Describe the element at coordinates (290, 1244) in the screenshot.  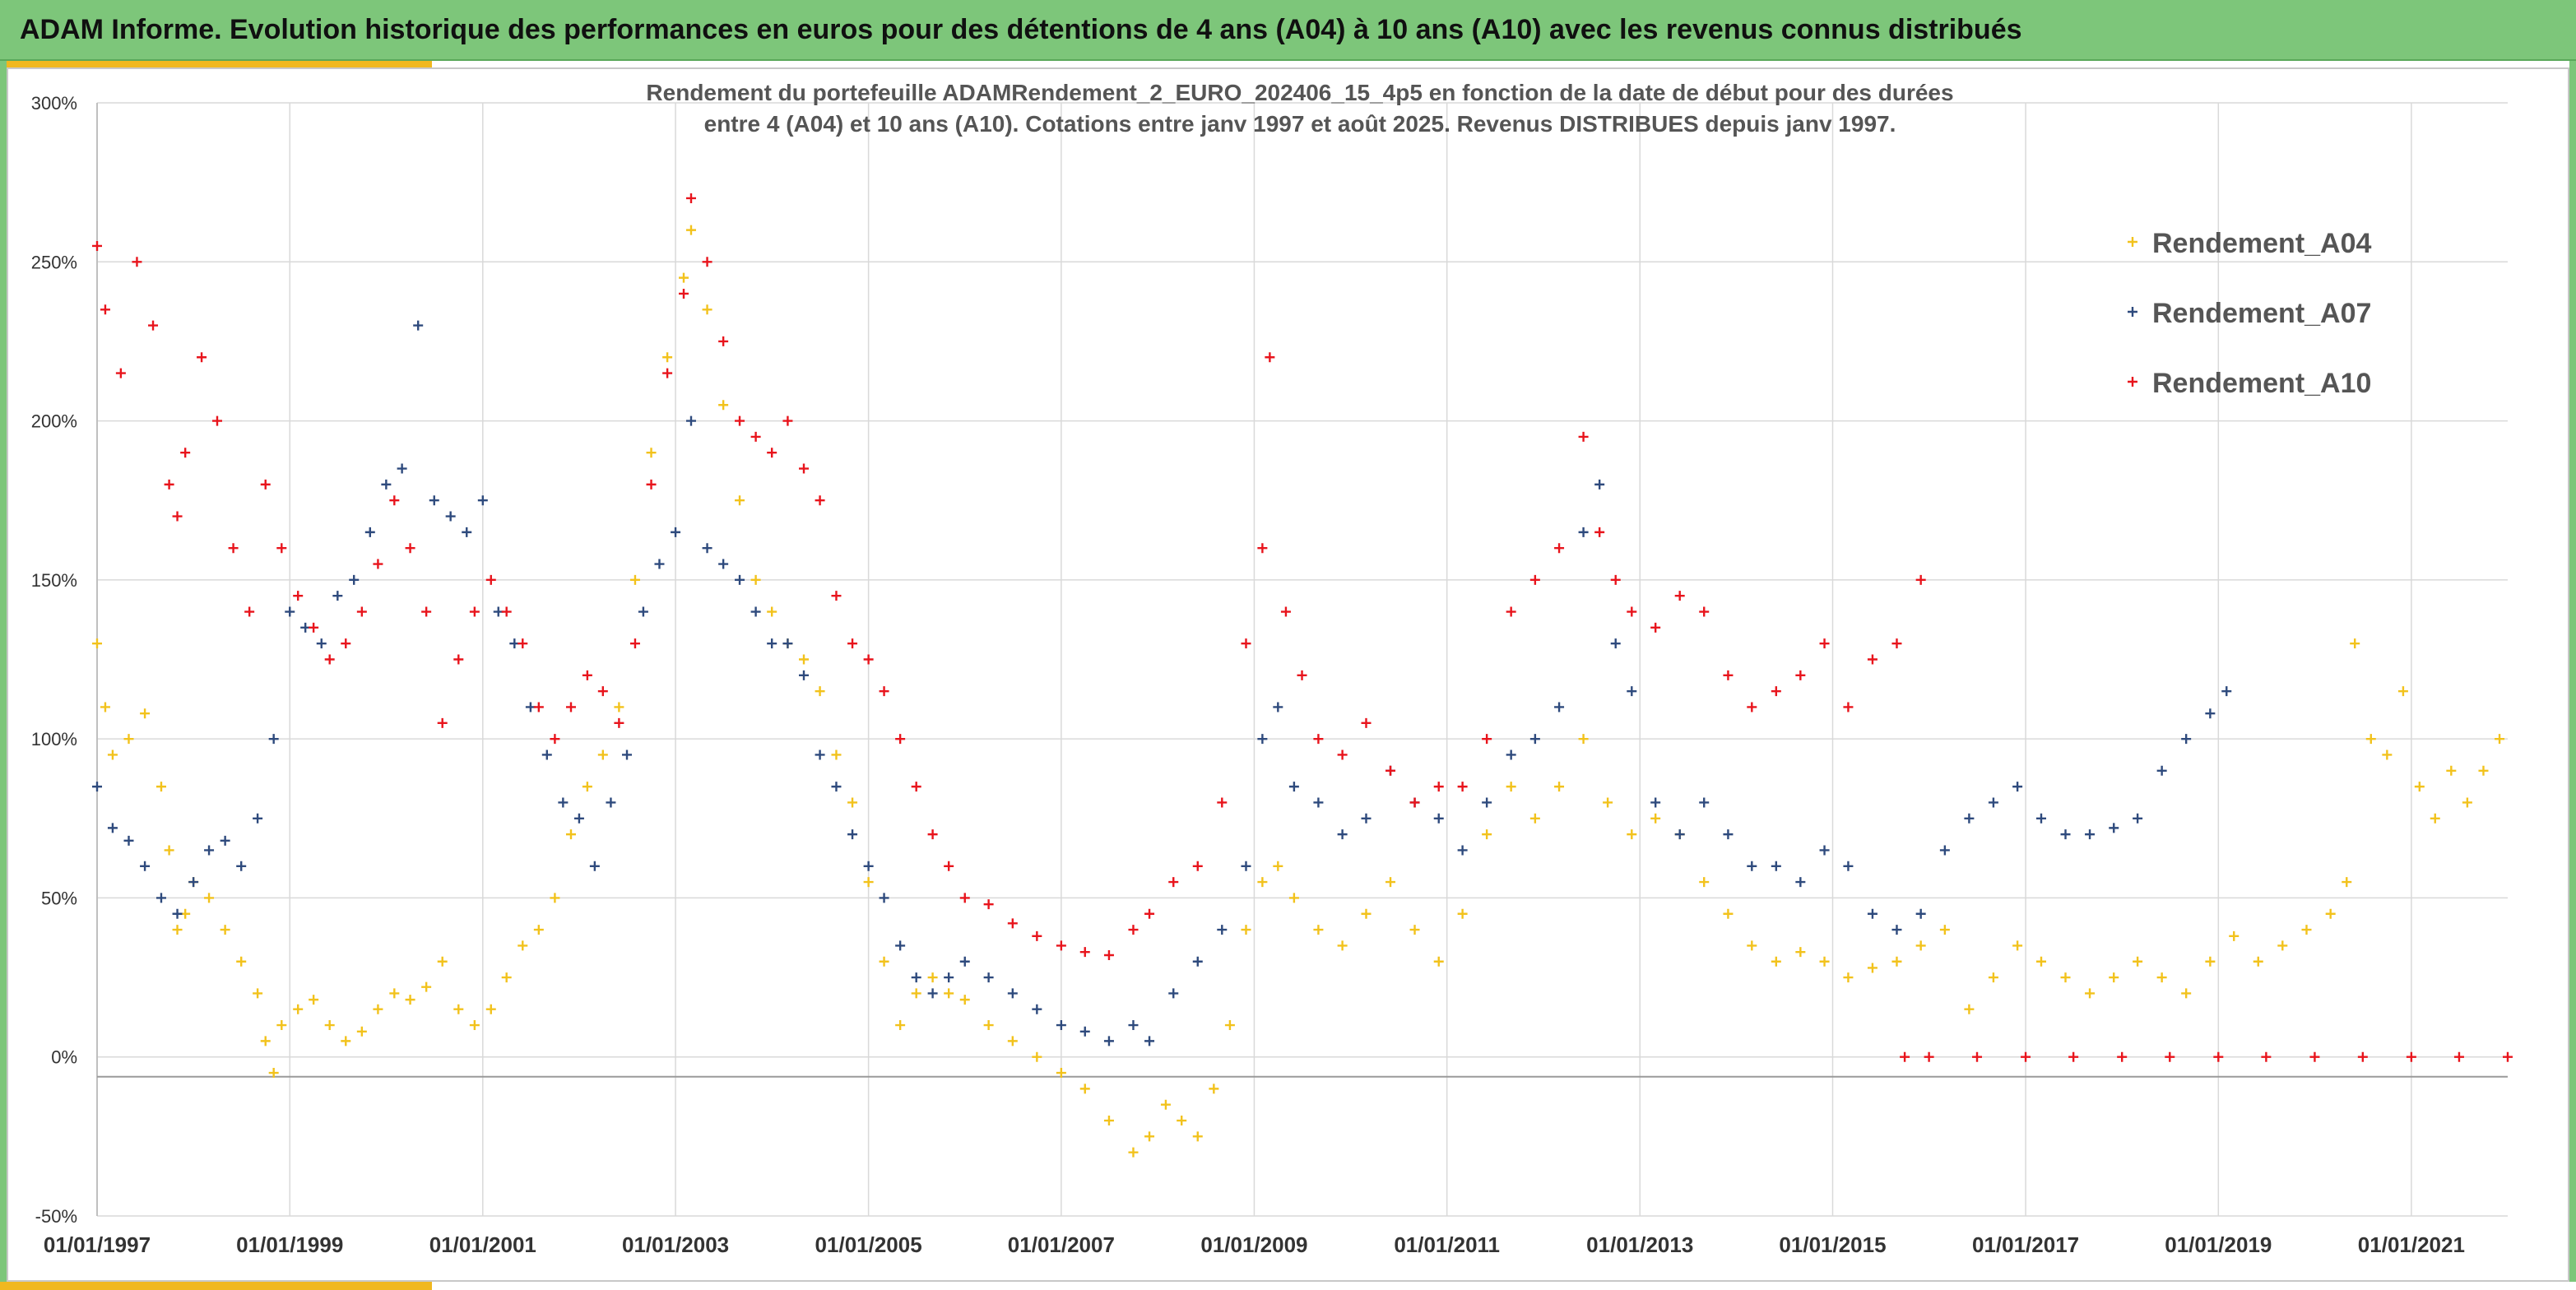
I see `x-tick-label: 01/01/1999` at that location.